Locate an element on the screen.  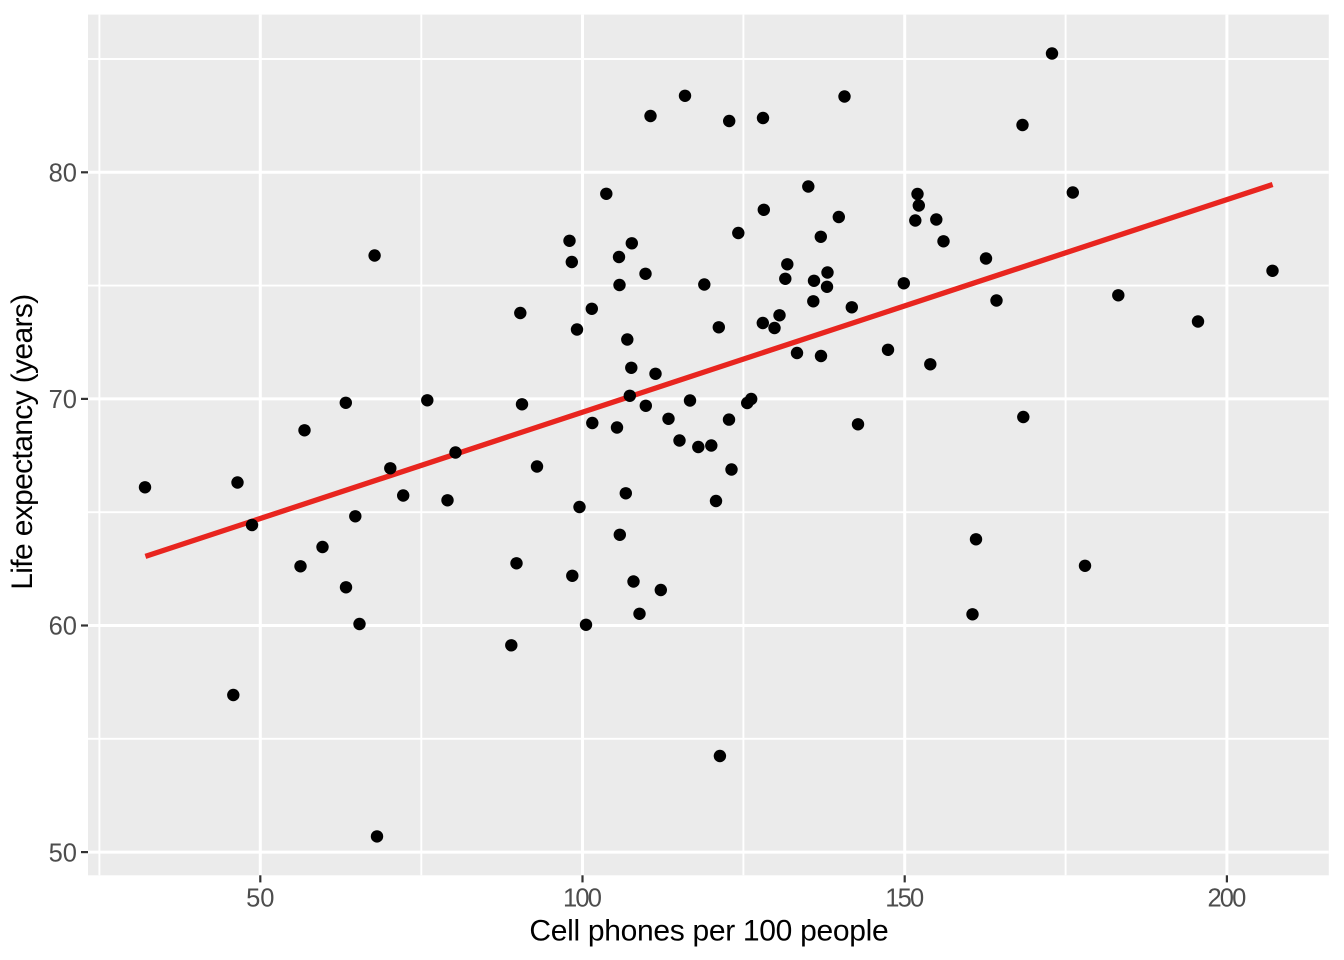
svg-text: 70 is located at coordinates (63, 400).